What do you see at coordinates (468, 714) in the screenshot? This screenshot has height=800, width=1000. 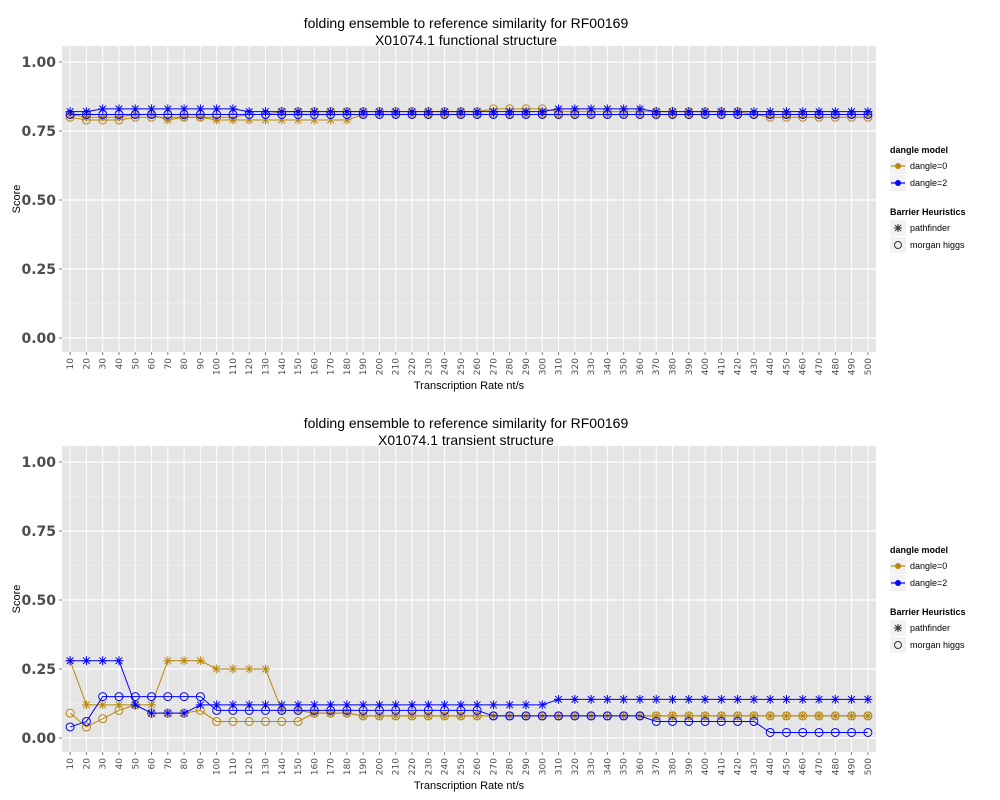 I see `series-line` at bounding box center [468, 714].